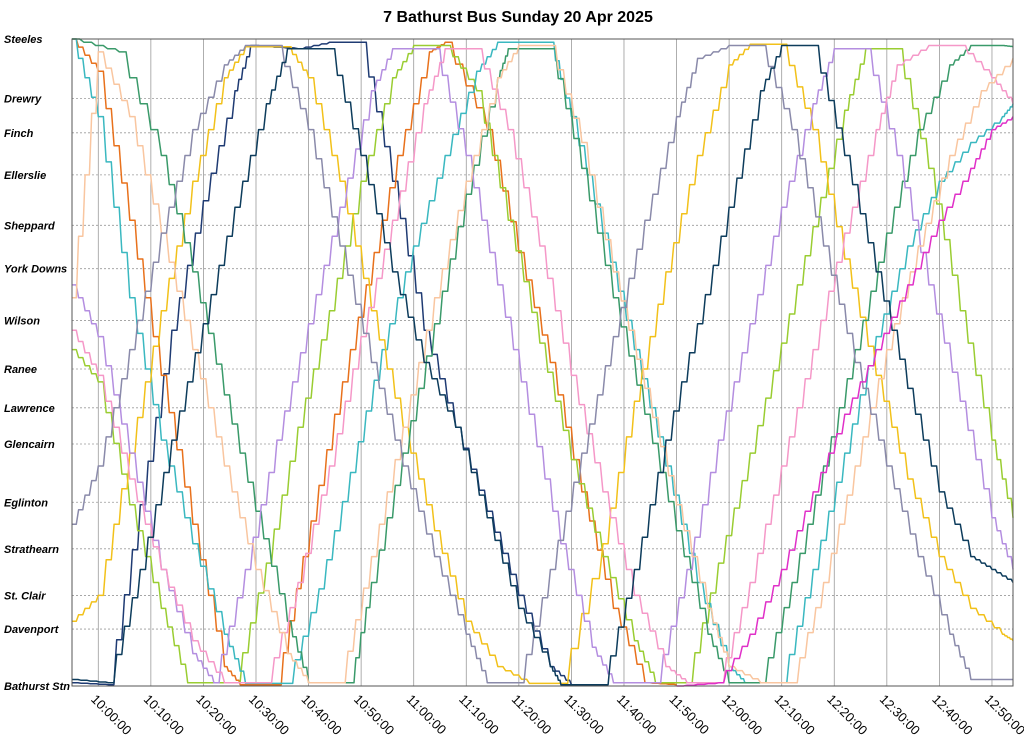 Image resolution: width=1024 pixels, height=747 pixels. I want to click on time-tick-label: 11:50:00, so click(689, 715).